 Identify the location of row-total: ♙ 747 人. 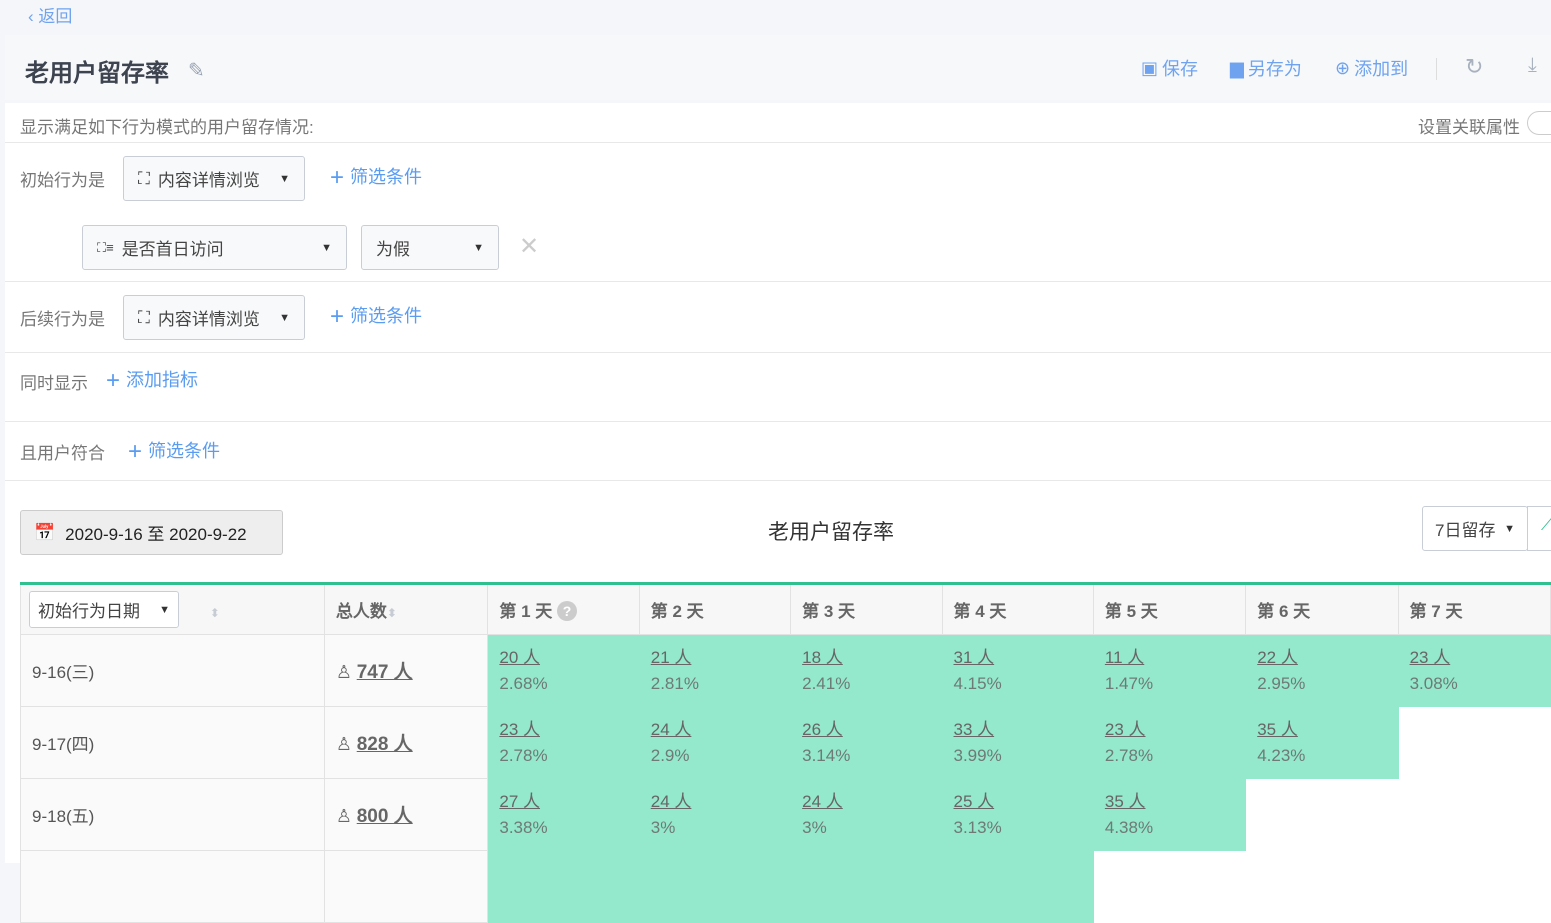
(406, 670).